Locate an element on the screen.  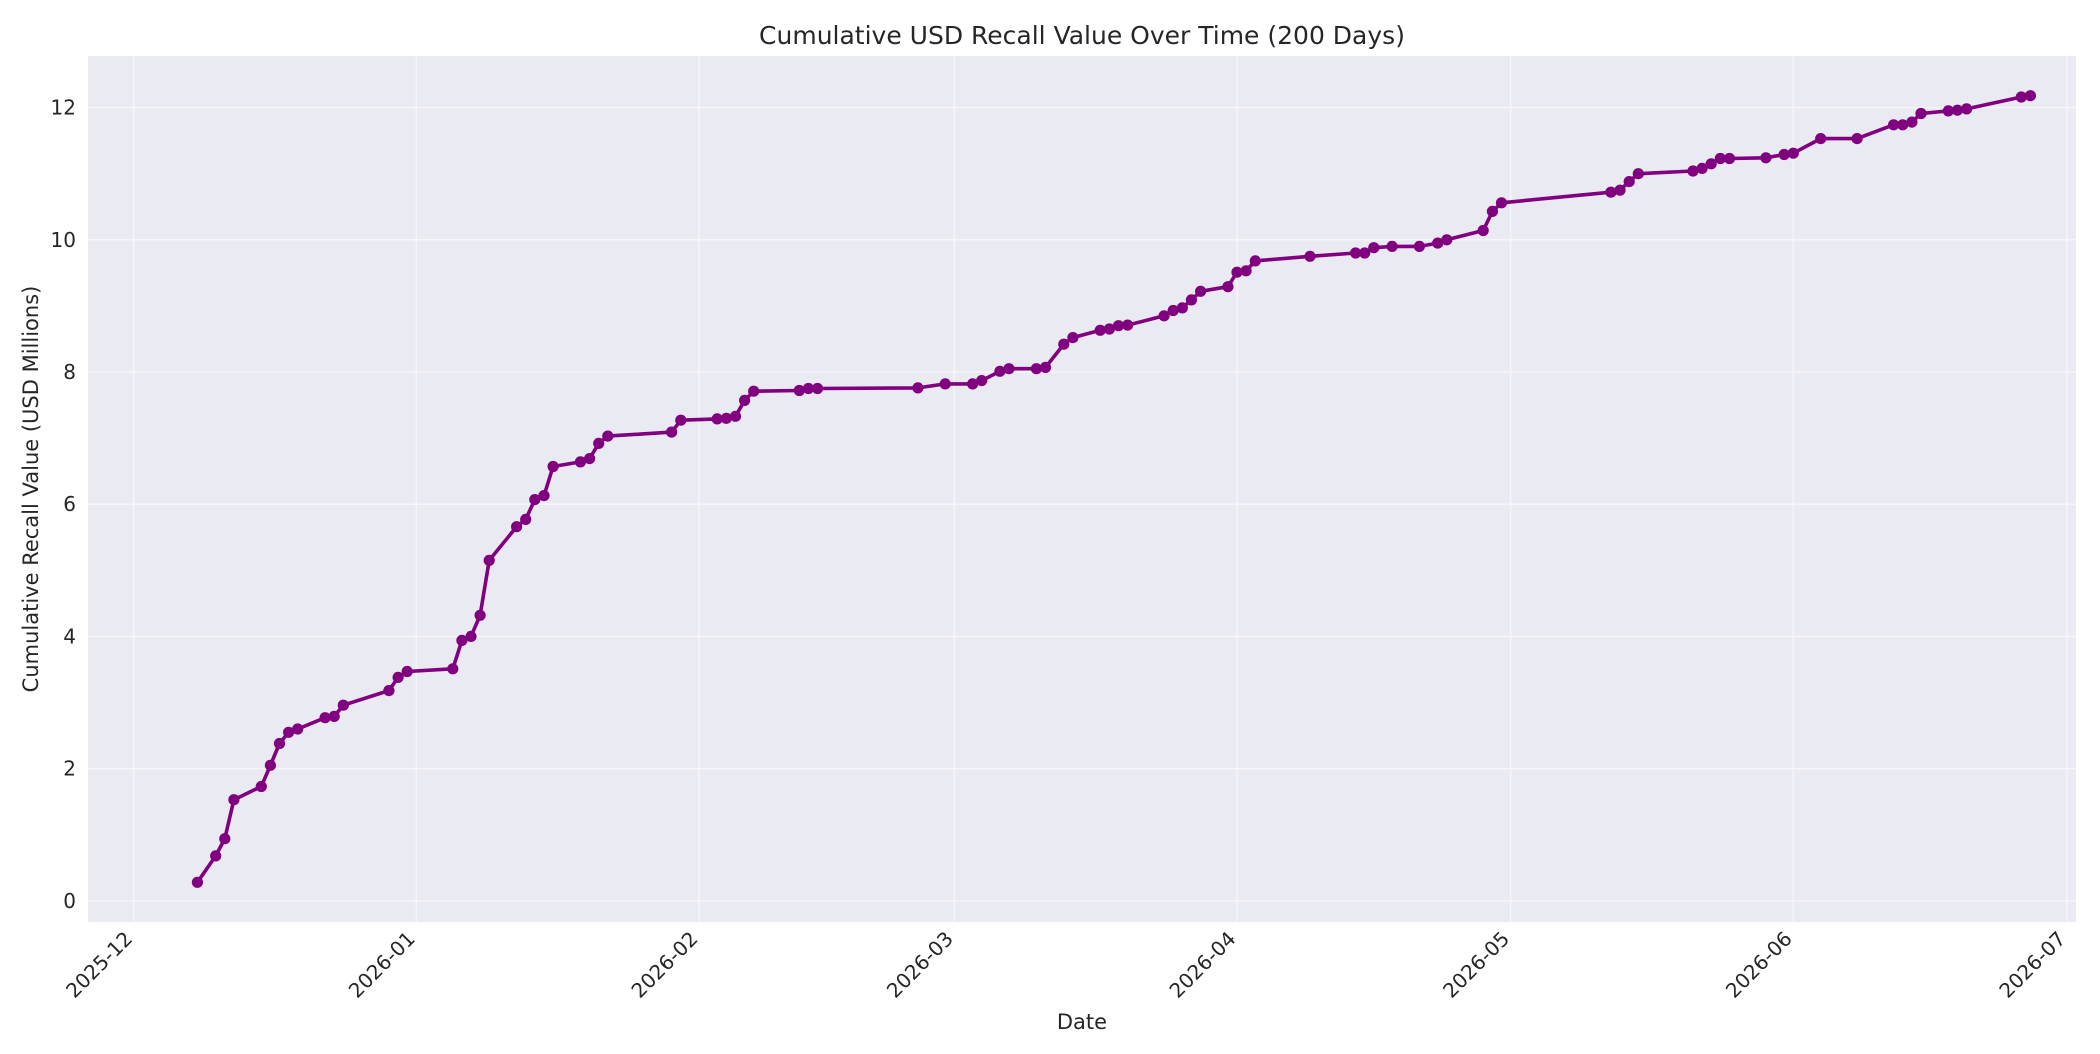
y-tick-label: 2 is located at coordinates (69, 769).